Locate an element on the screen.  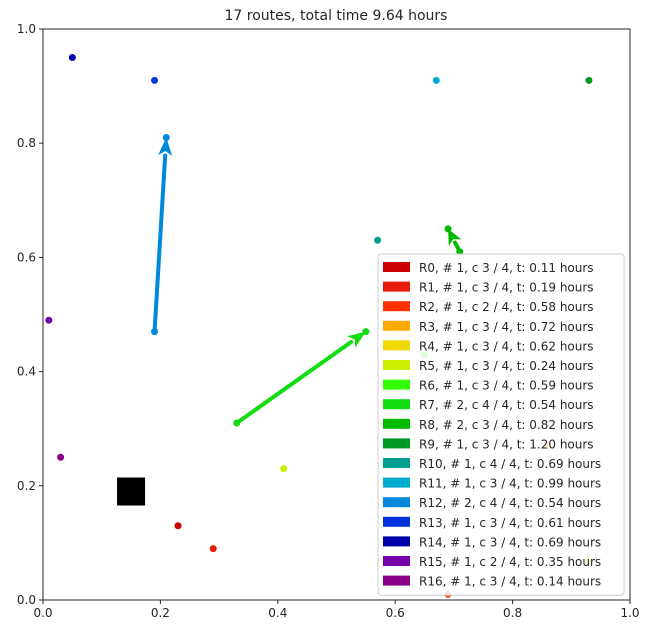
y-tick-label: 0.0 is located at coordinates (26, 600).